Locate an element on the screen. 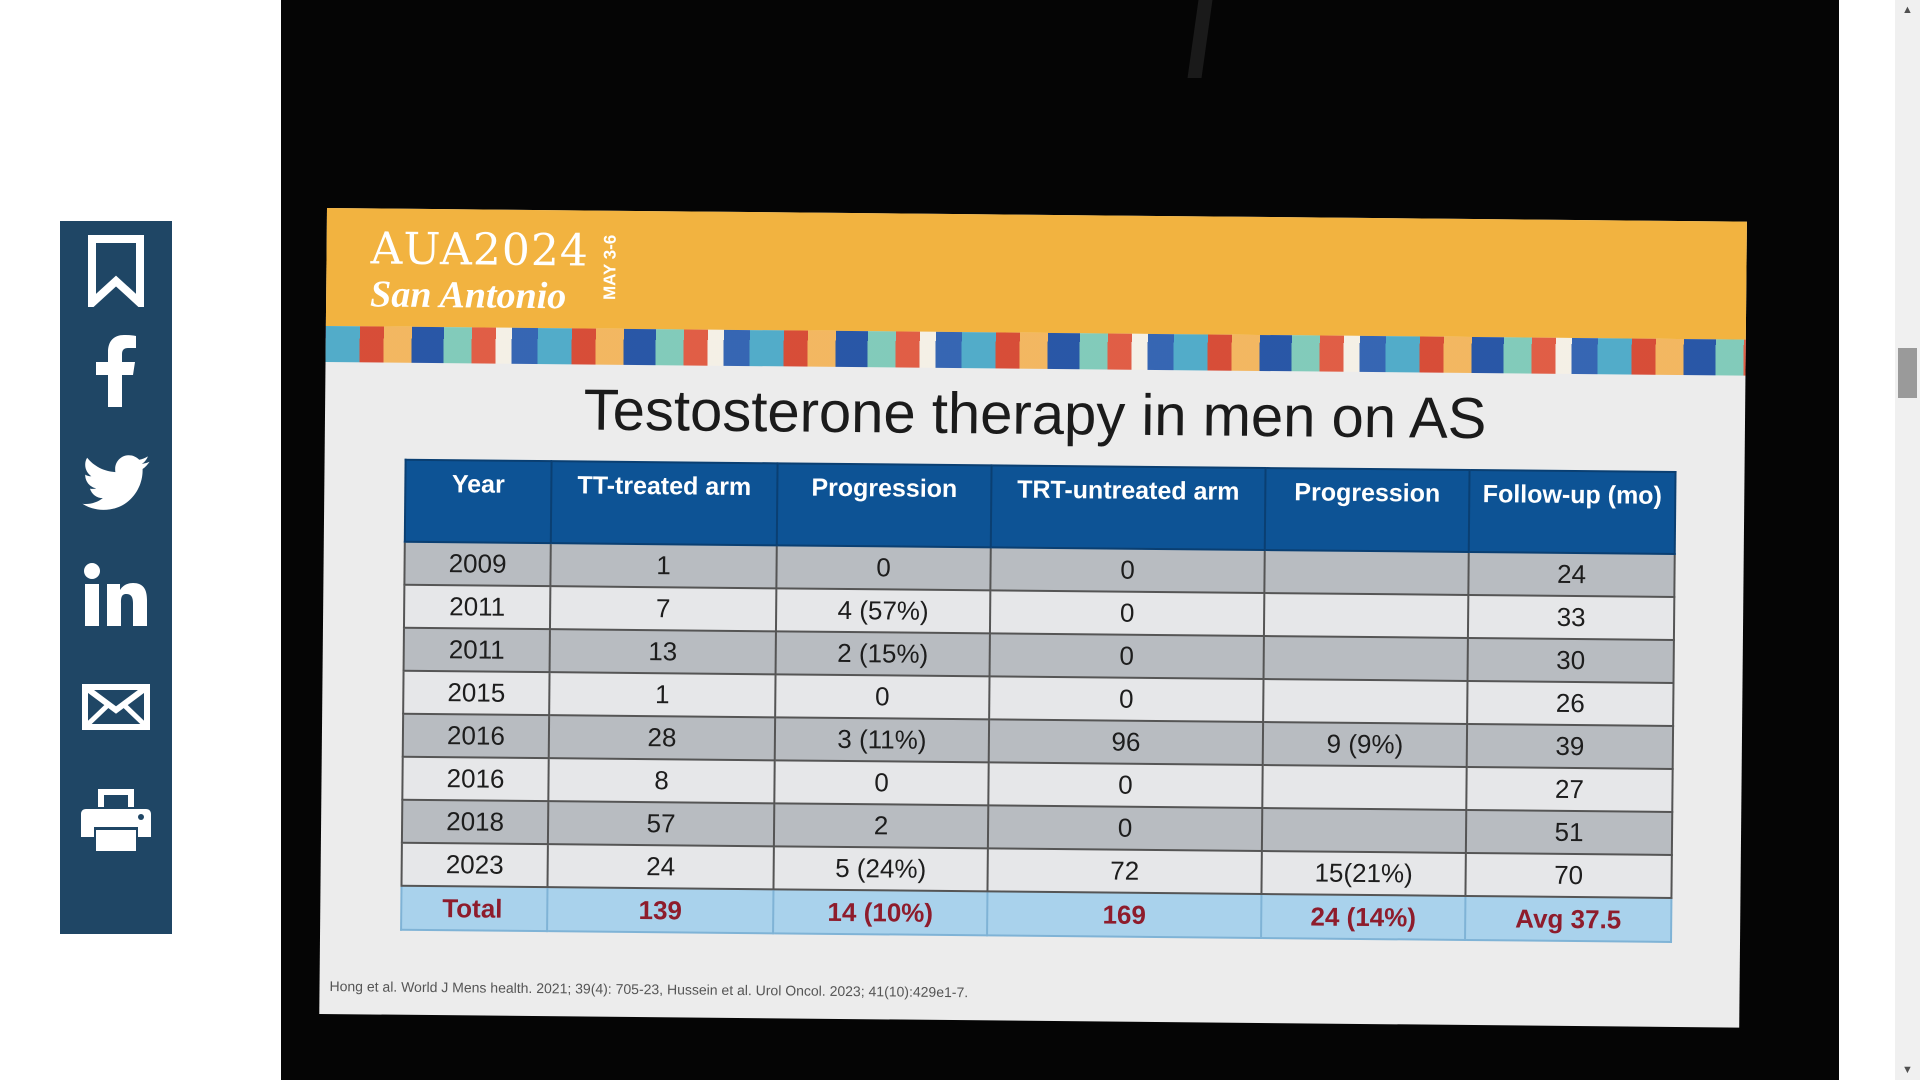 The image size is (1920, 1080). table-cell: 27 is located at coordinates (1569, 789).